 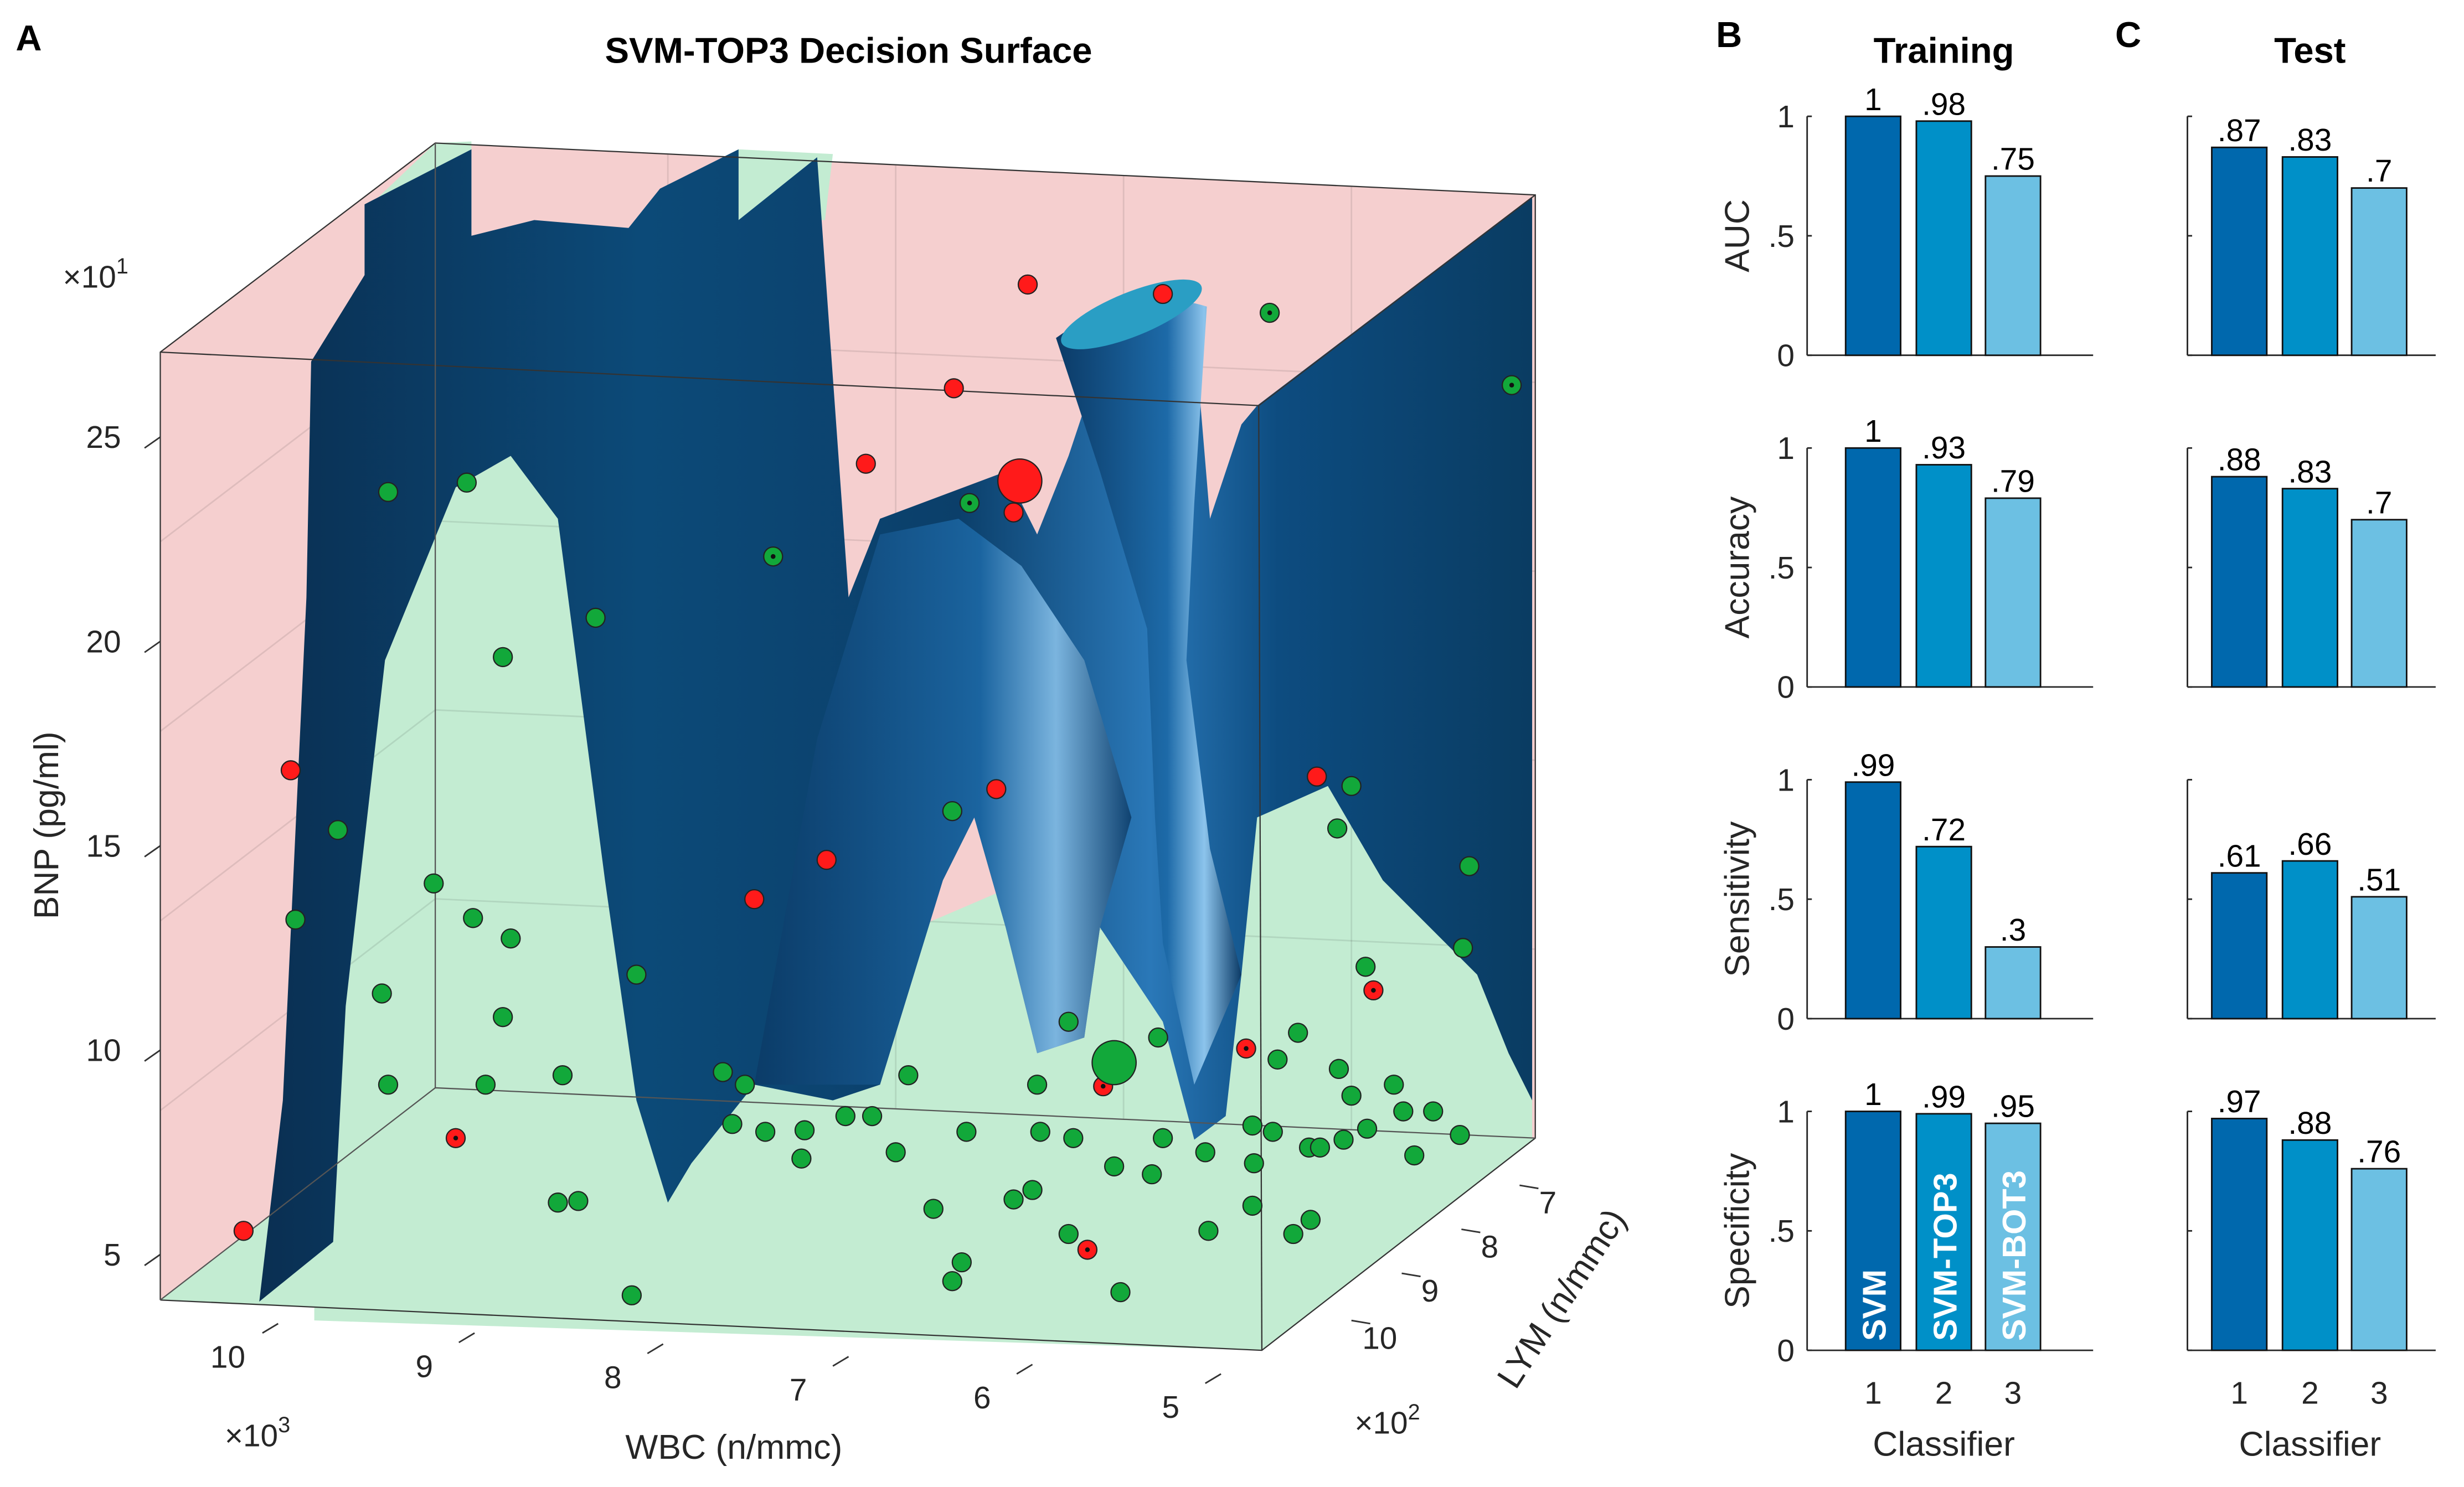 I want to click on bar-value-label: .97, so click(x=2239, y=1102).